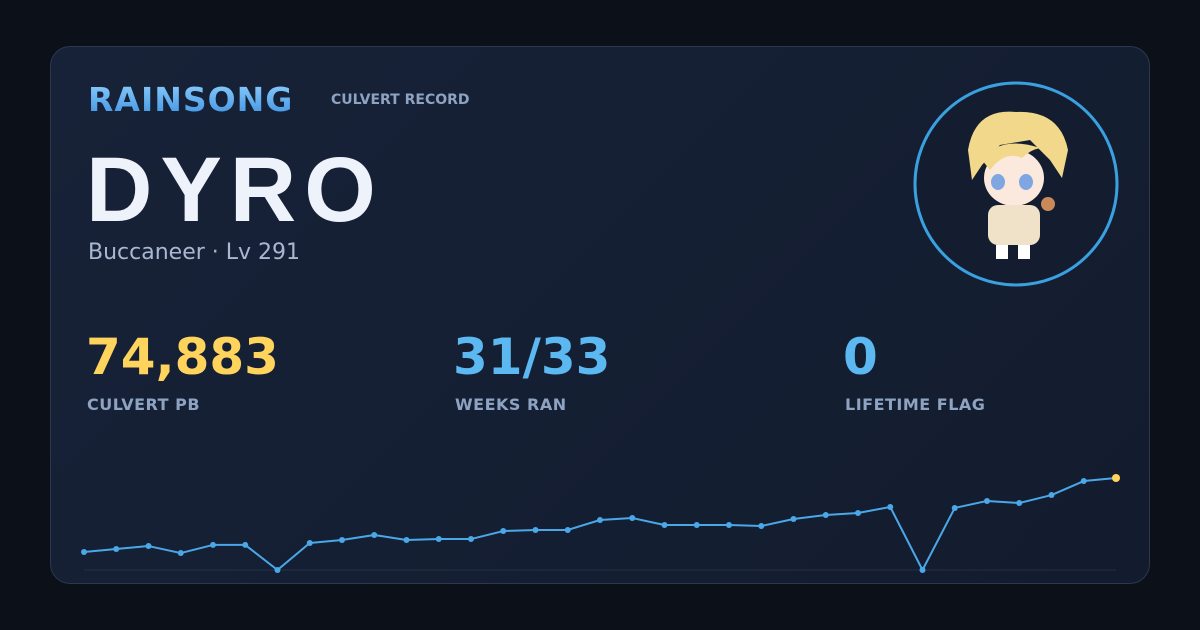 Image resolution: width=1200 pixels, height=630 pixels. I want to click on stat-label: CULVERT PB, so click(144, 404).